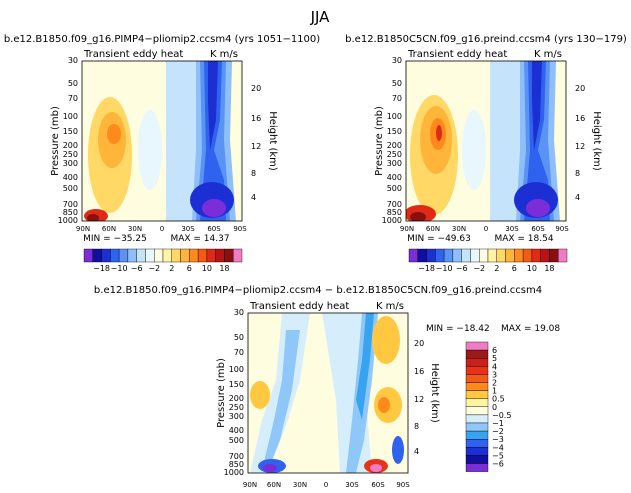 This screenshot has height=493, width=631. I want to click on panel-subtitle: Transient eddy heat, so click(299, 306).